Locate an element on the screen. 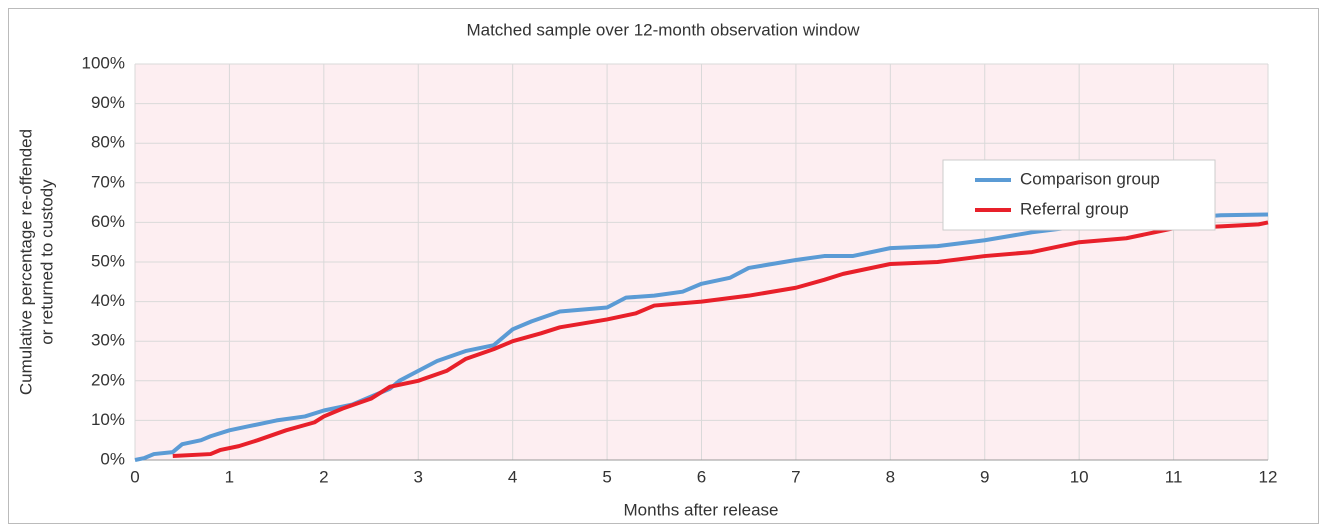 The image size is (1327, 532). x-tick-label: 6 is located at coordinates (701, 476).